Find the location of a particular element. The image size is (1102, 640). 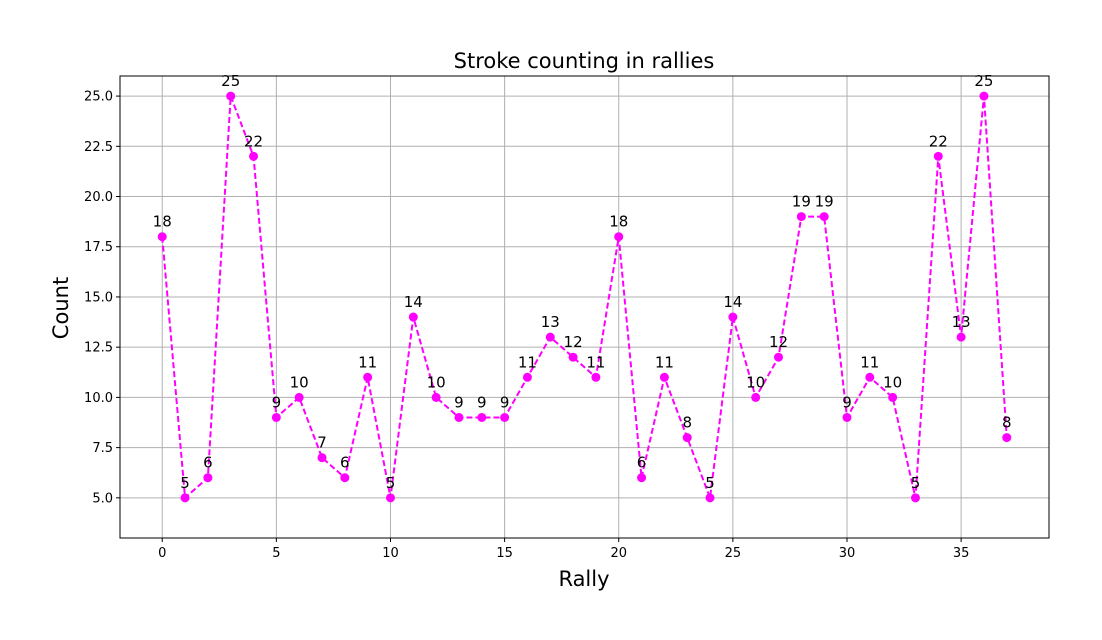

x-tick-label: 20 is located at coordinates (618, 553).